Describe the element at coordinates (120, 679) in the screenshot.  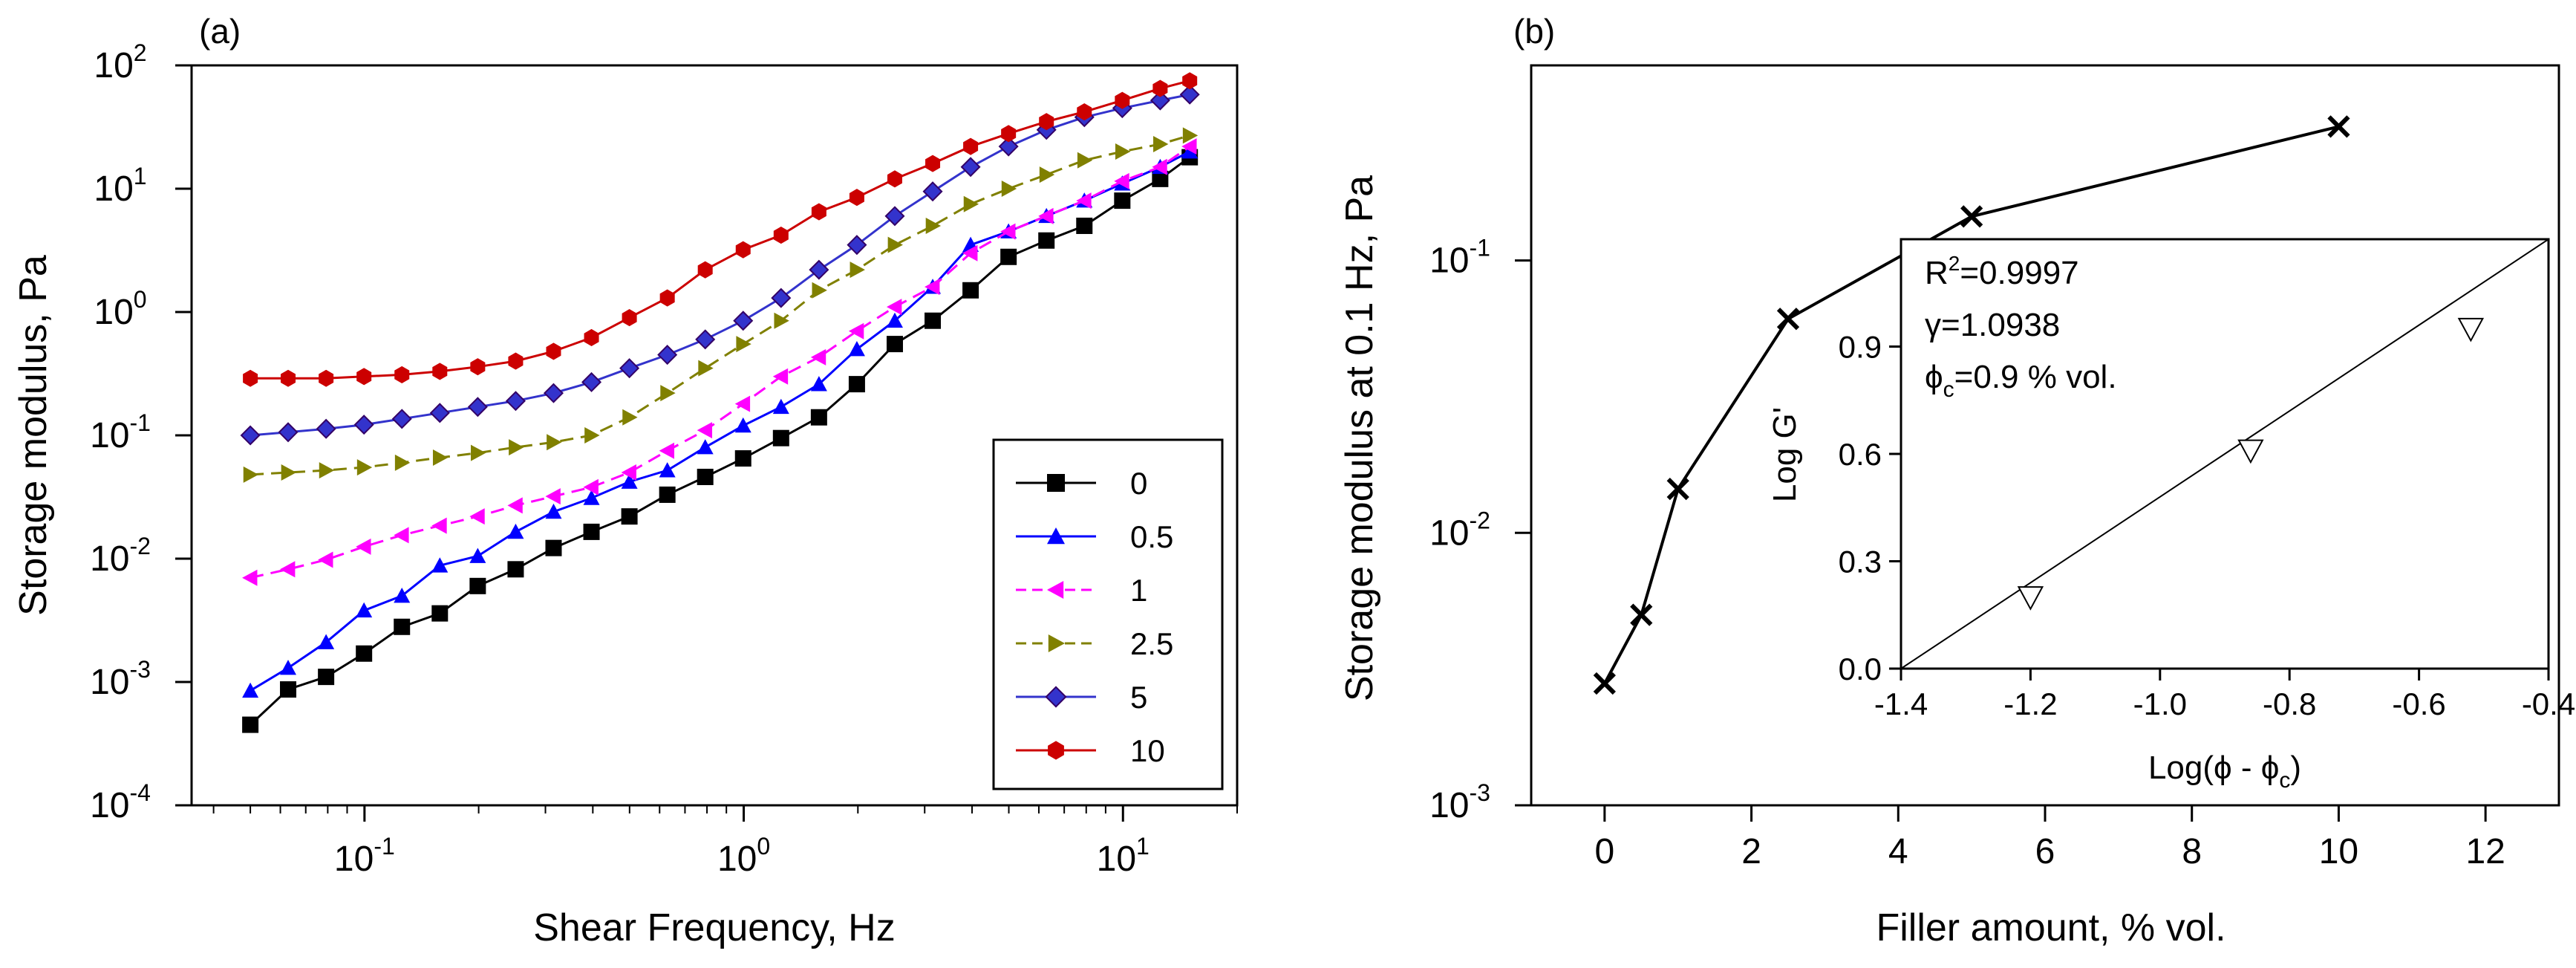
I see `y-tick-label: 10⁻³` at that location.